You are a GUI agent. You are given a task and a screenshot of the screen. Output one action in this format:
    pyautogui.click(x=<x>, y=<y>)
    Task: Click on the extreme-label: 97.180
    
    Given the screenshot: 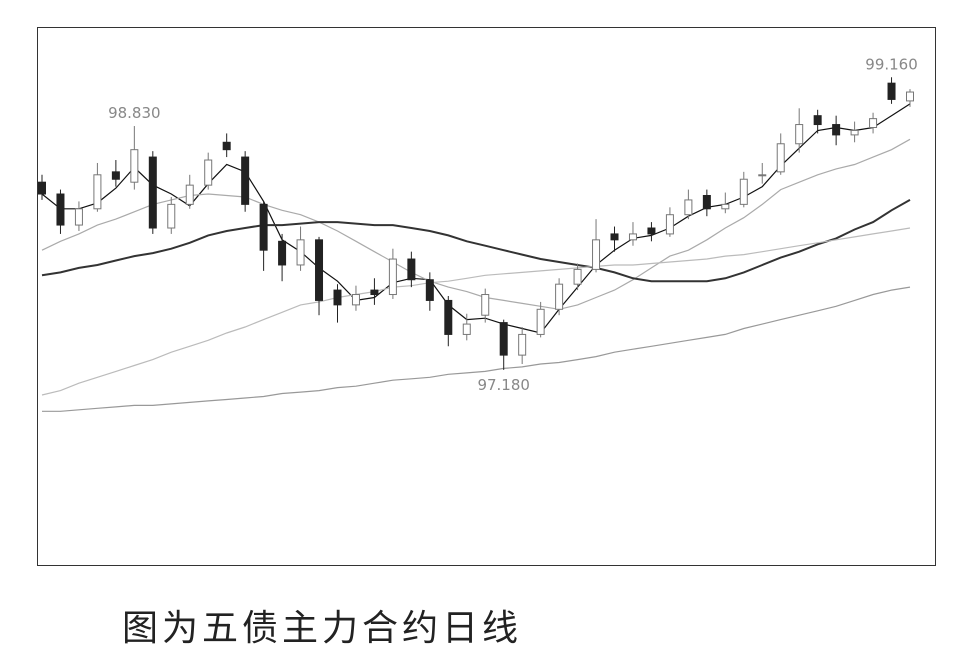 What is the action you would take?
    pyautogui.click(x=503, y=385)
    